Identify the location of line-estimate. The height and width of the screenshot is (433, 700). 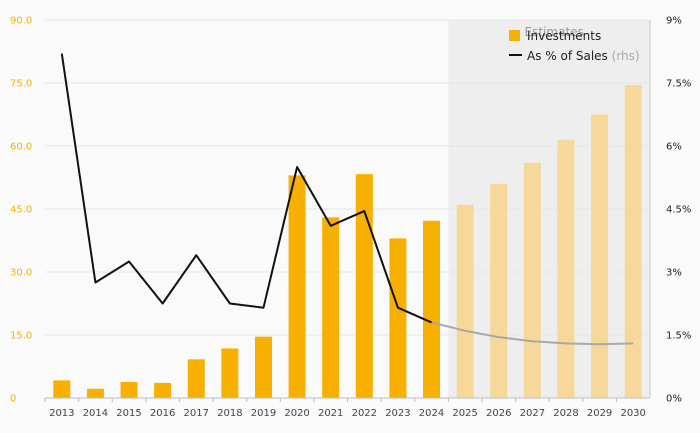
(532, 333).